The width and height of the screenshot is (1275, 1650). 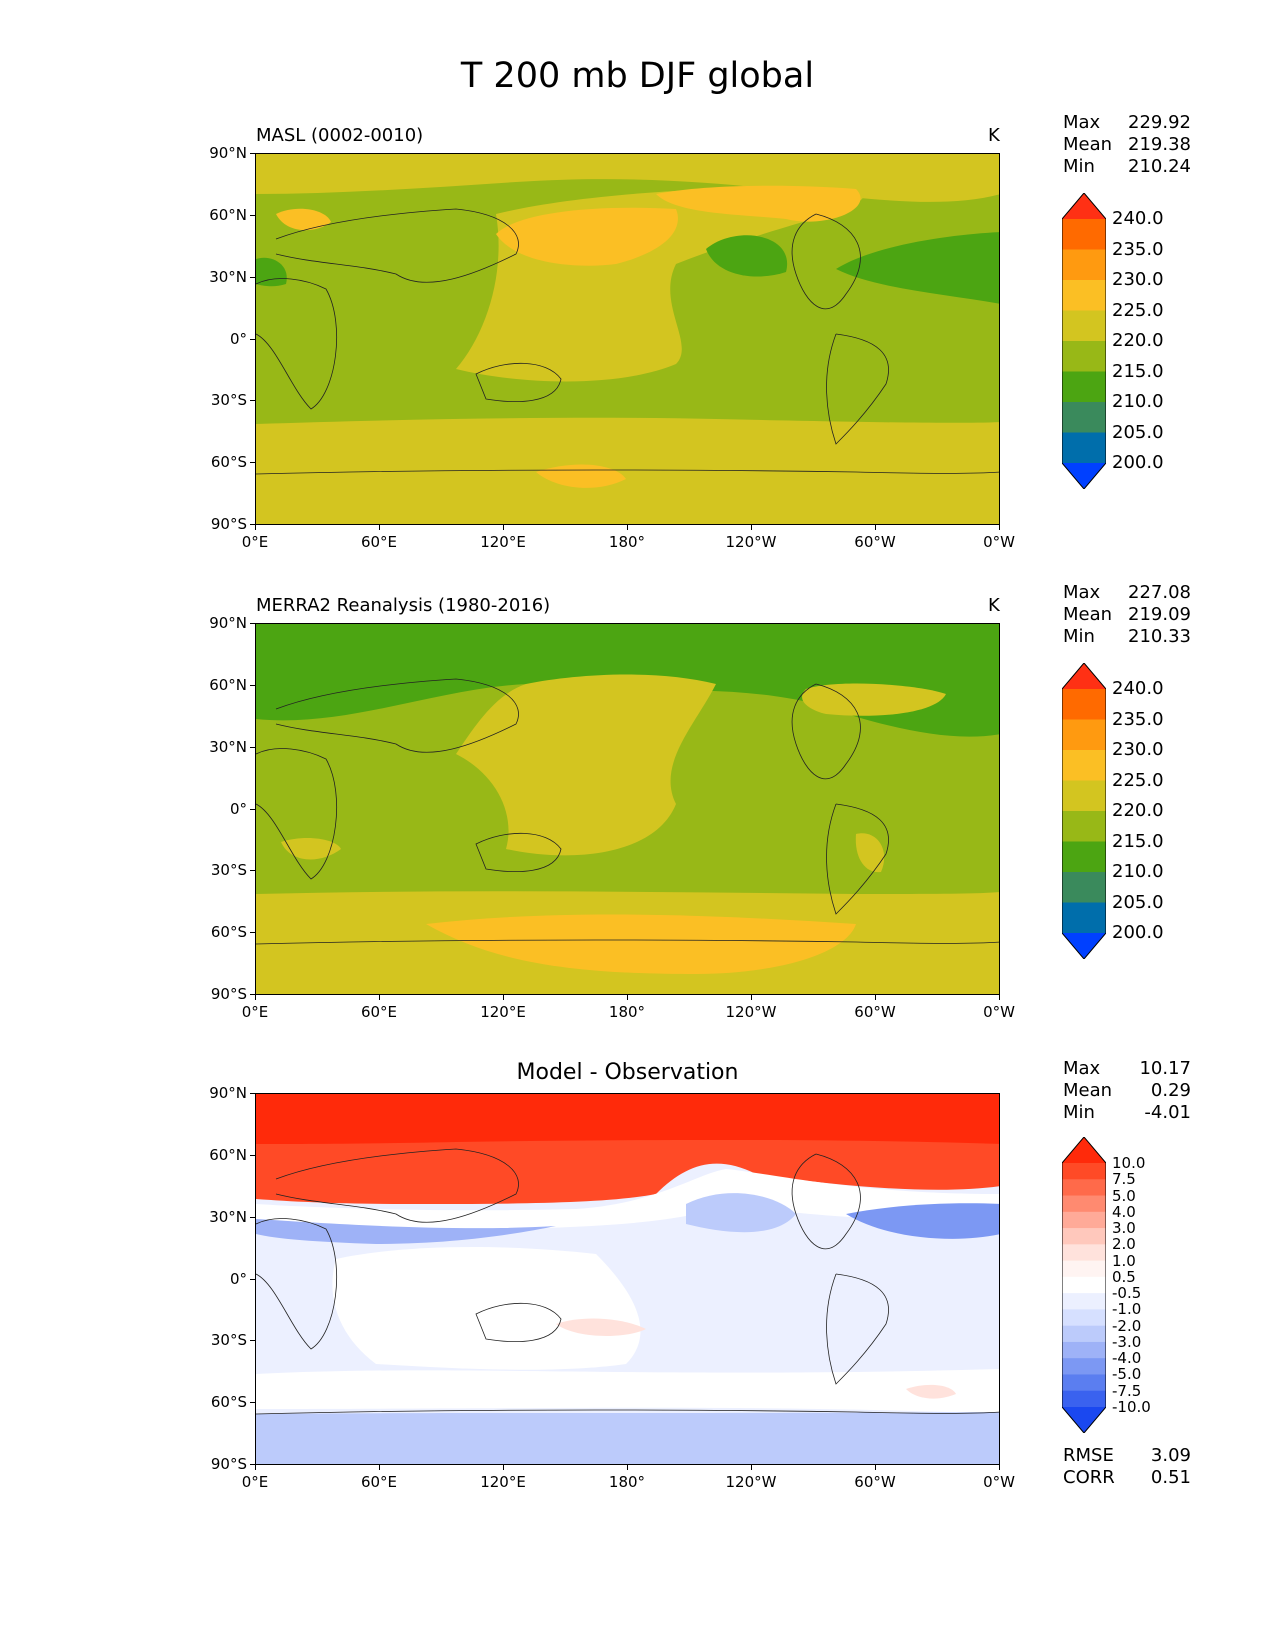 What do you see at coordinates (627, 1072) in the screenshot?
I see `panel-title: Model - Observation` at bounding box center [627, 1072].